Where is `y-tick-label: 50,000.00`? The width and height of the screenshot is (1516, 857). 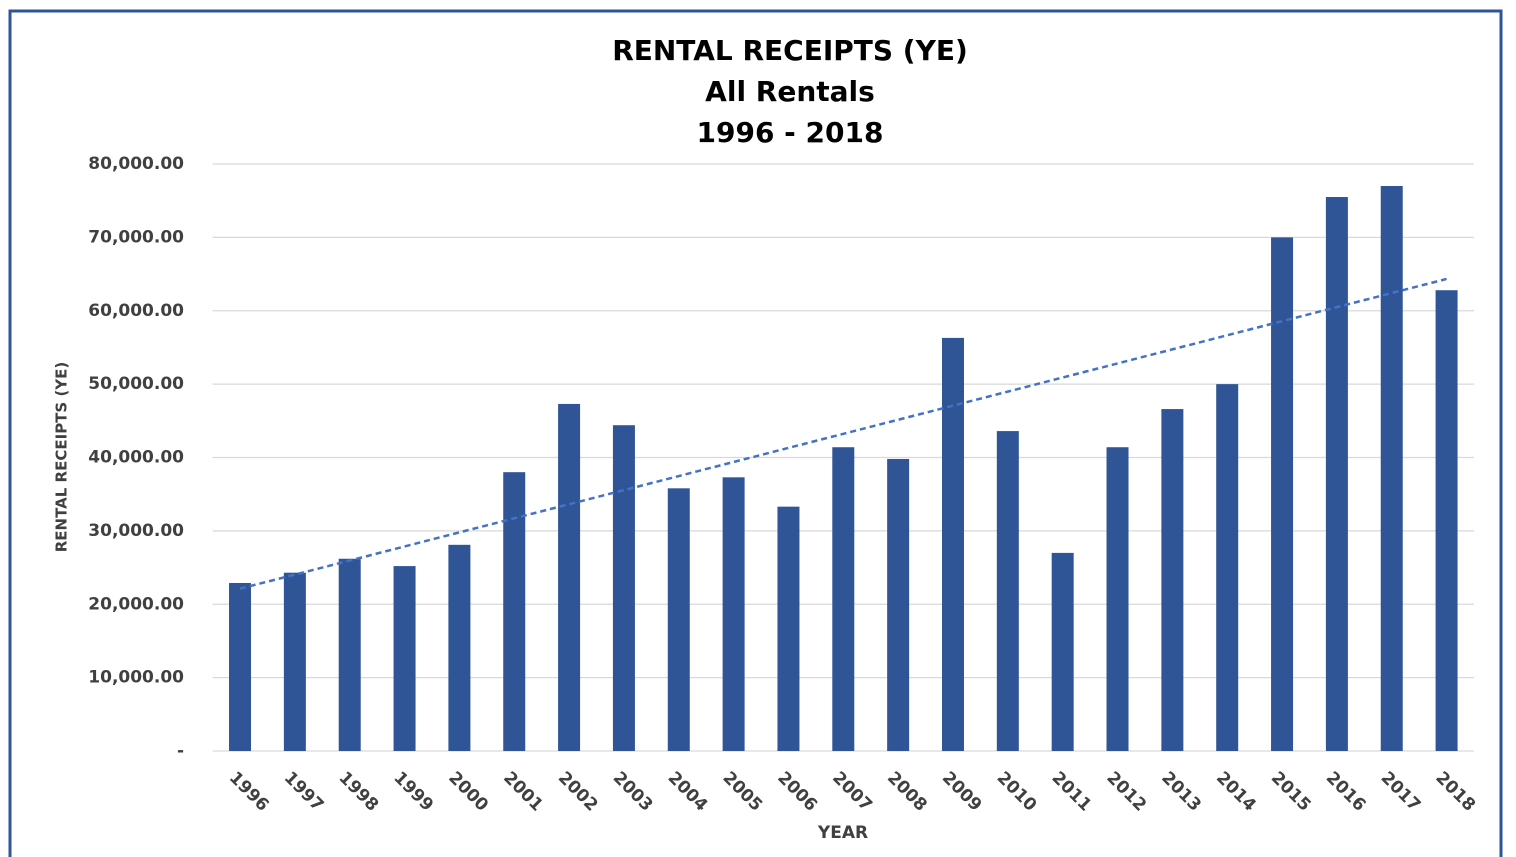
y-tick-label: 50,000.00 is located at coordinates (136, 384).